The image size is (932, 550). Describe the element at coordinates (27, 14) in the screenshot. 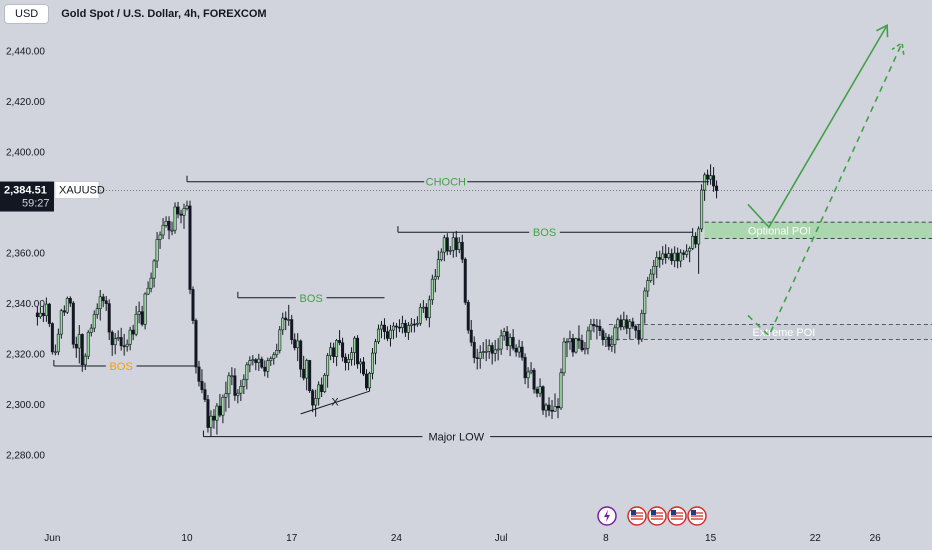

I see `currency-button: USD` at that location.